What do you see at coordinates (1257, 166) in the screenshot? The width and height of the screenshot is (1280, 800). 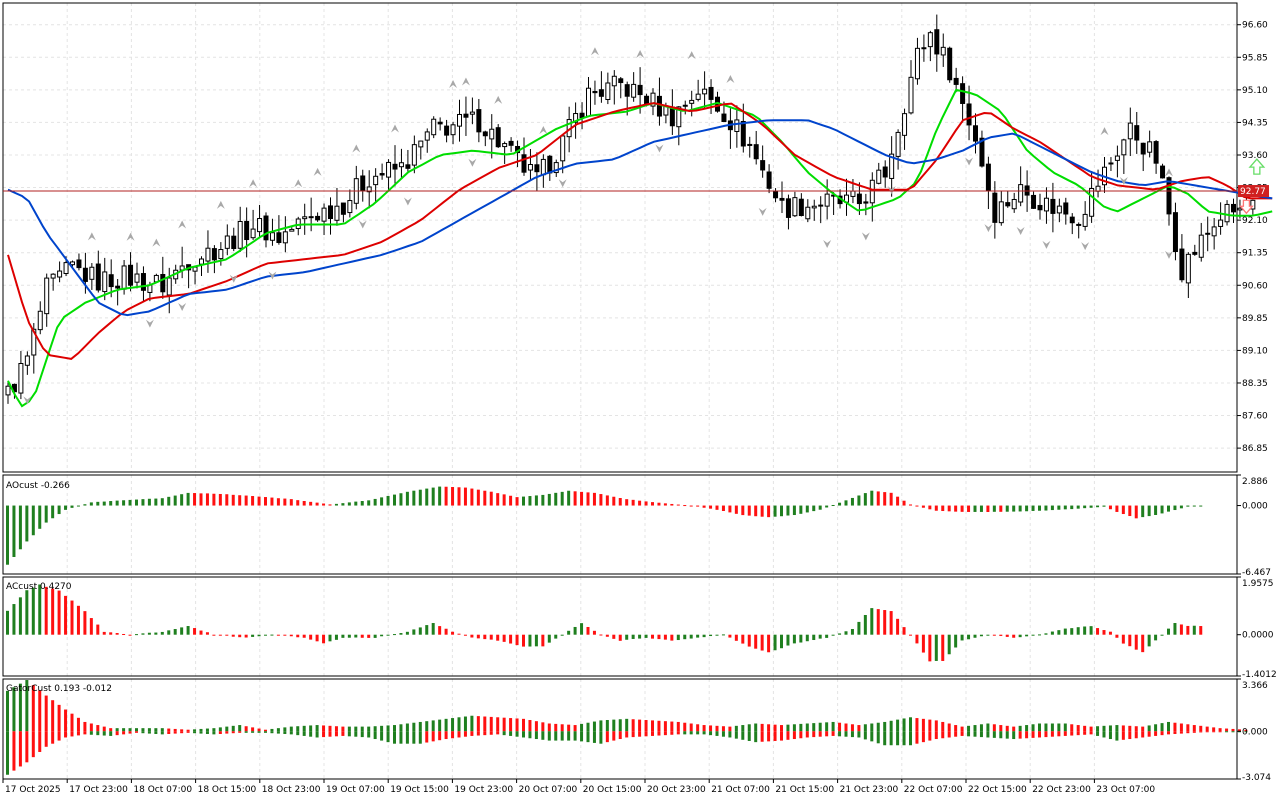 I see `buy-signal-arrow-icon` at bounding box center [1257, 166].